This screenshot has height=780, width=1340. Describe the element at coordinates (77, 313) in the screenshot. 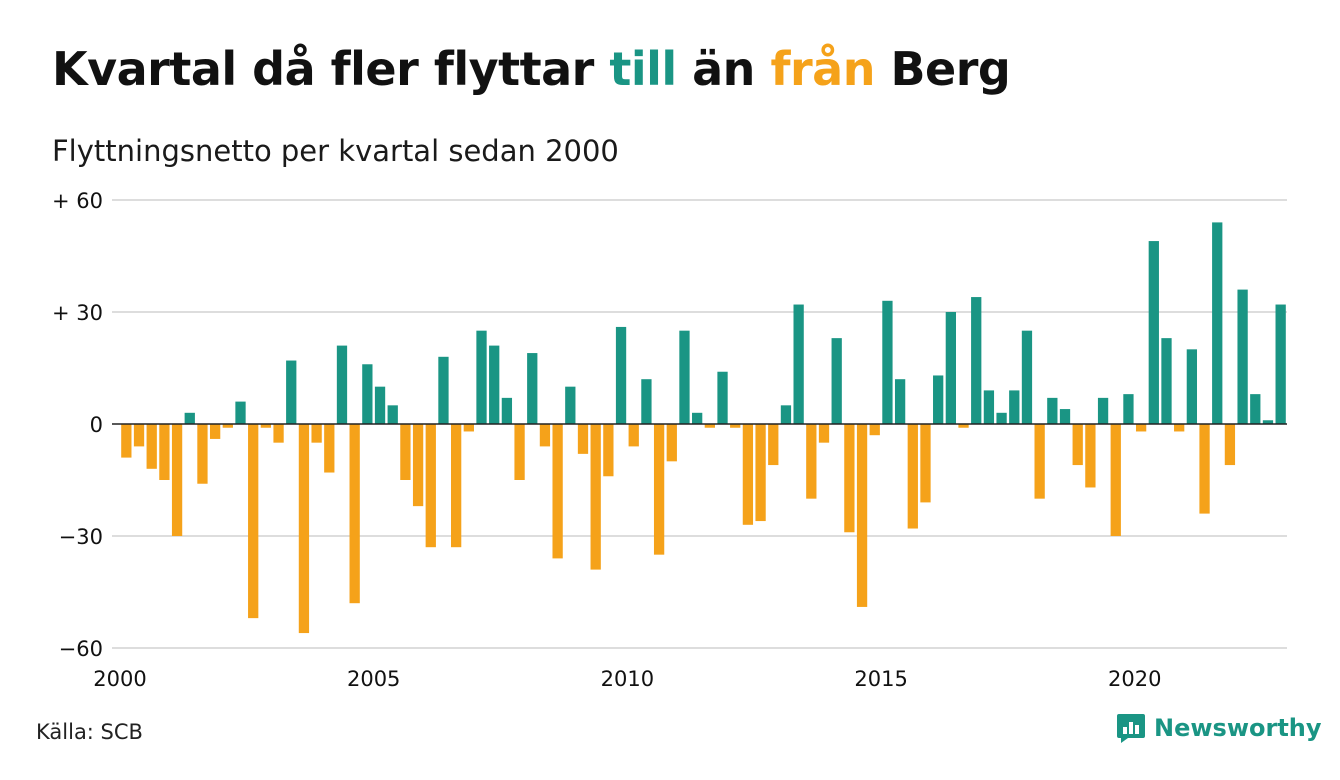

I see `y-tick-label: + 30` at that location.